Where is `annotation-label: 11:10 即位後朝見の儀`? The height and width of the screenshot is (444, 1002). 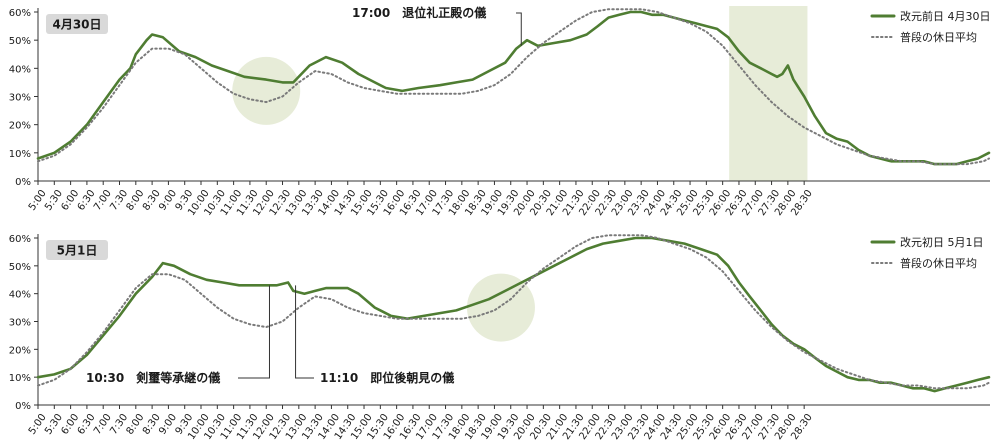
annotation-label: 11:10 即位後朝見の儀 is located at coordinates (387, 377).